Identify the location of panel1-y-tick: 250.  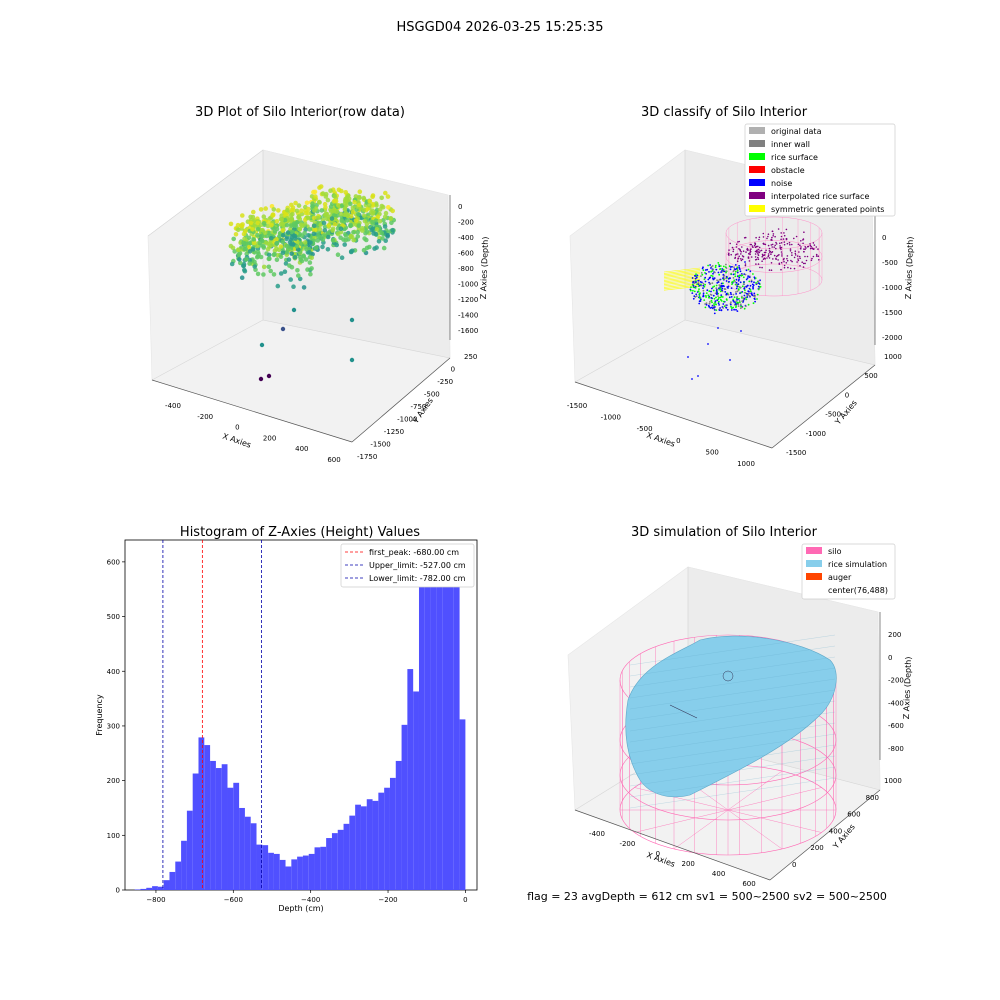
(470, 357).